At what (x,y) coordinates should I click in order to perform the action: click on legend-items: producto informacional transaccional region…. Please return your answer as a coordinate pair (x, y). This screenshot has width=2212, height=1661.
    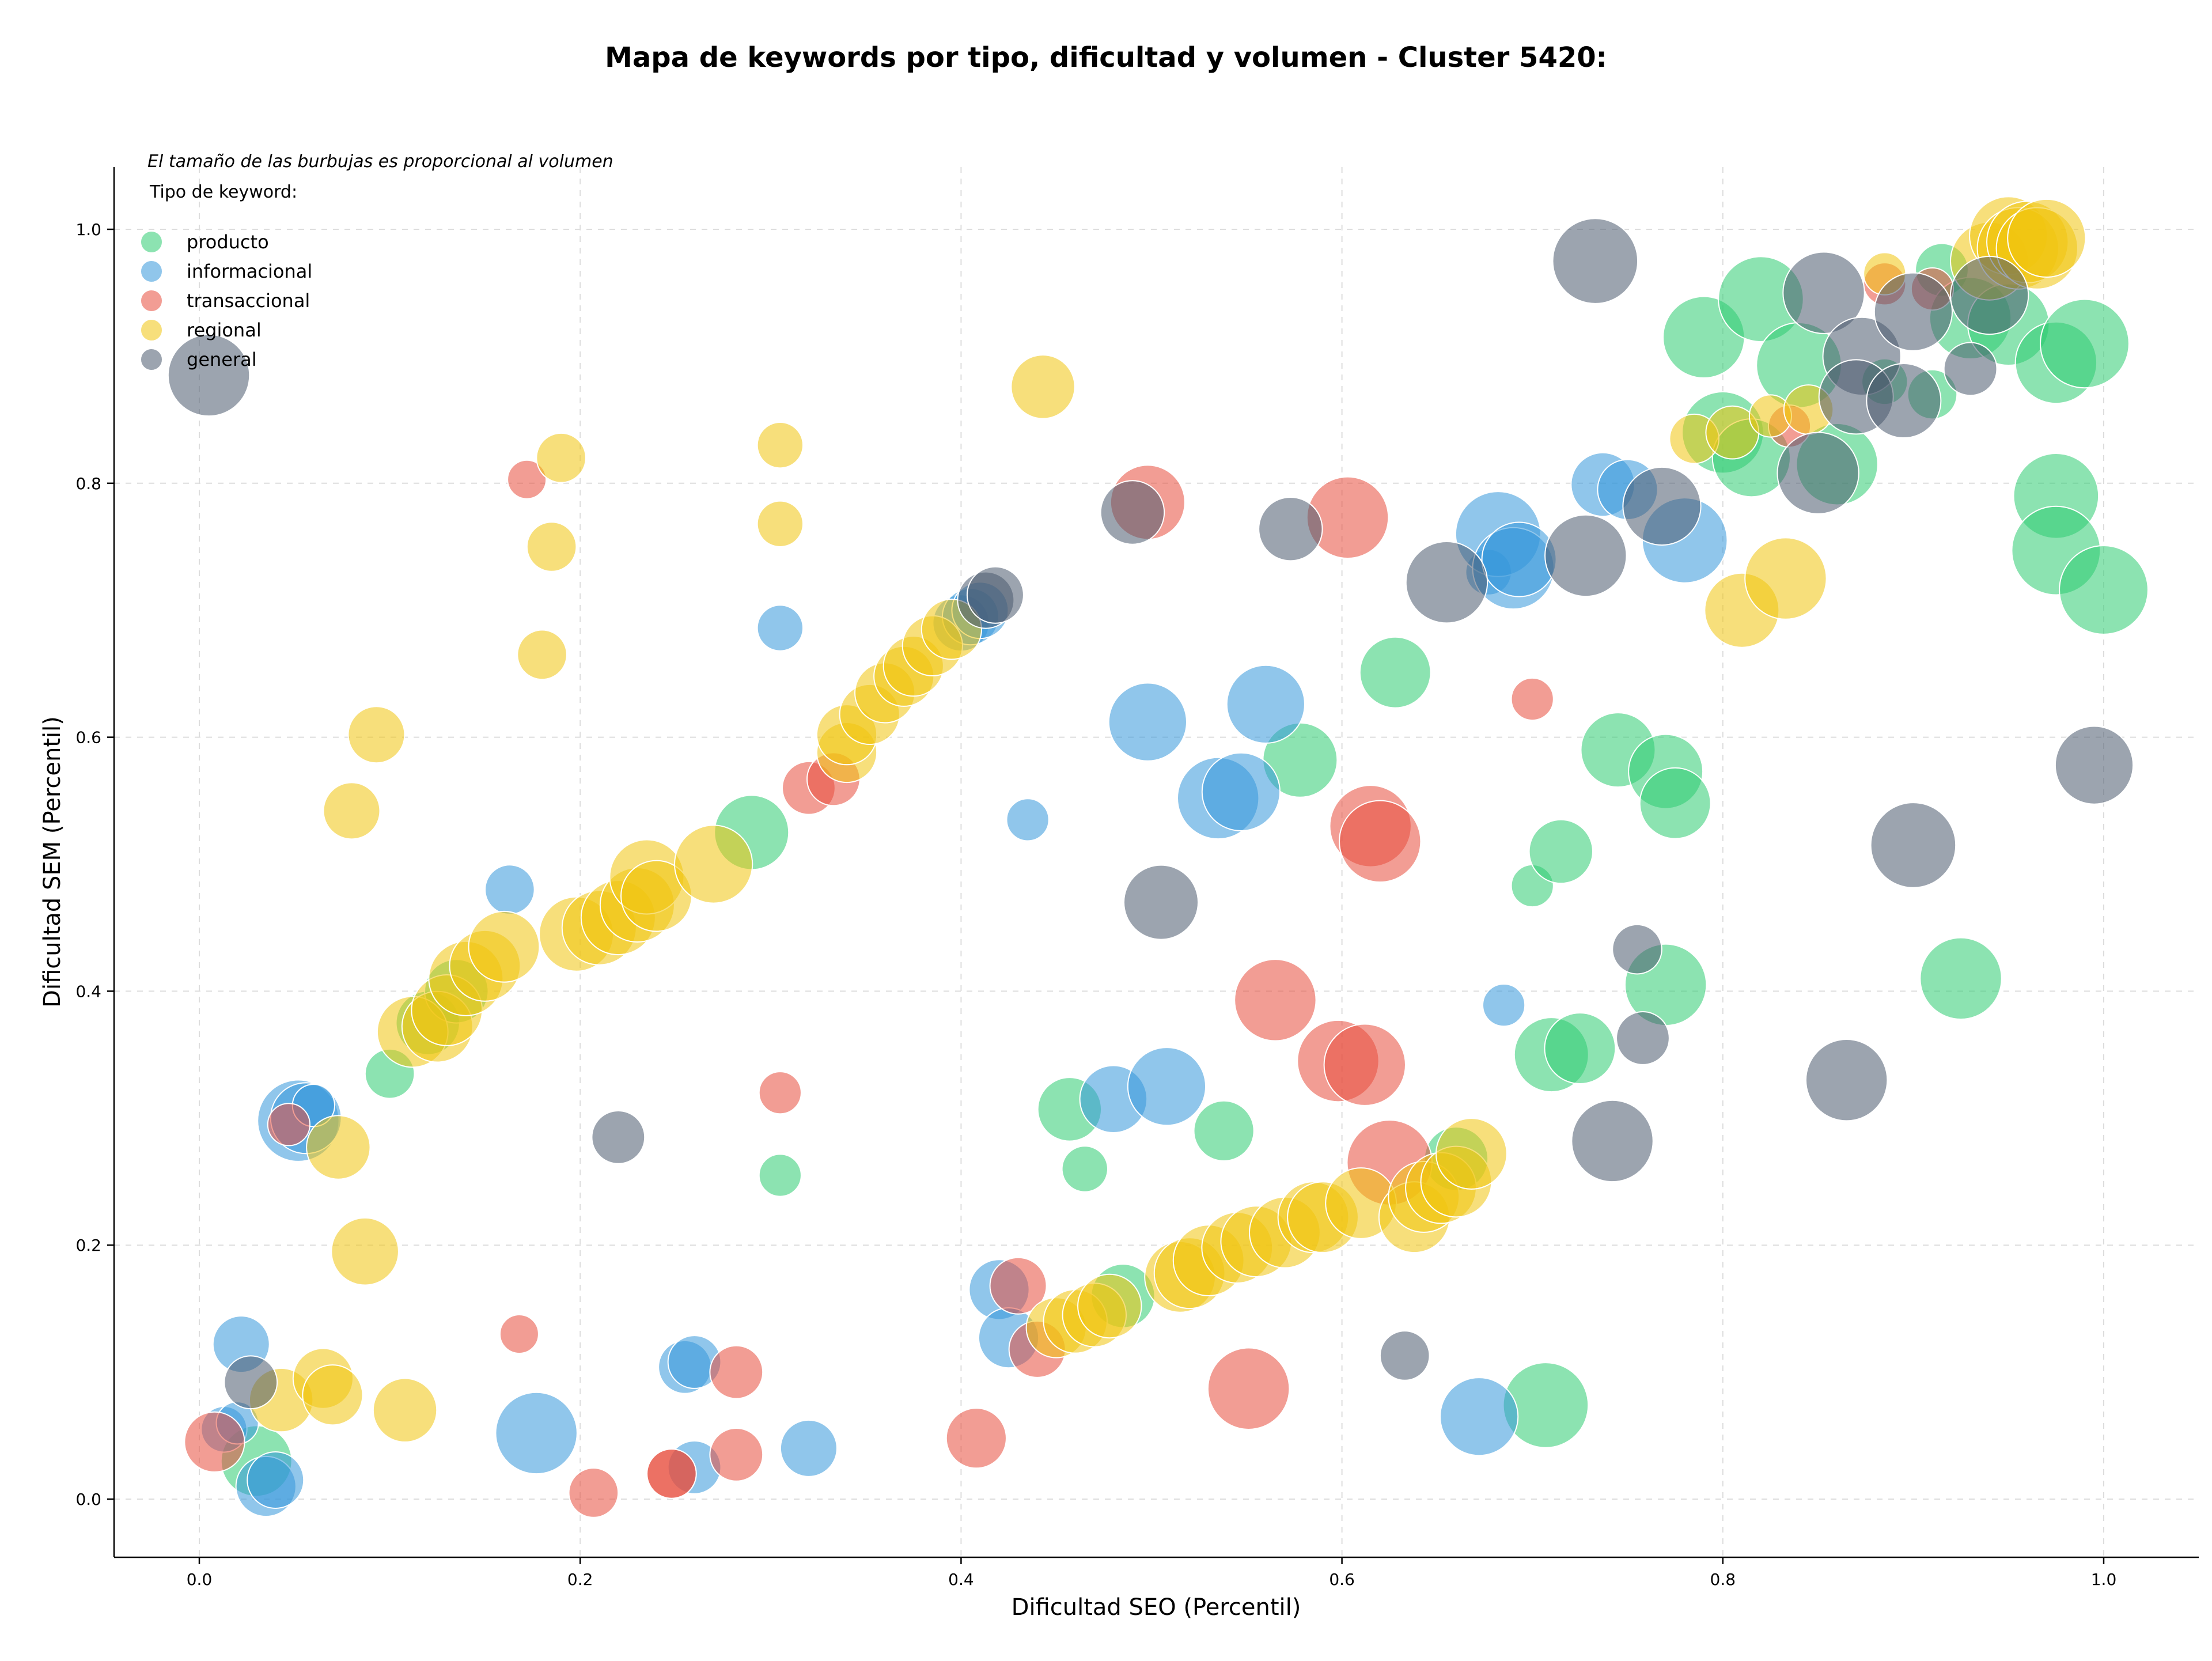
    Looking at the image, I should click on (226, 300).